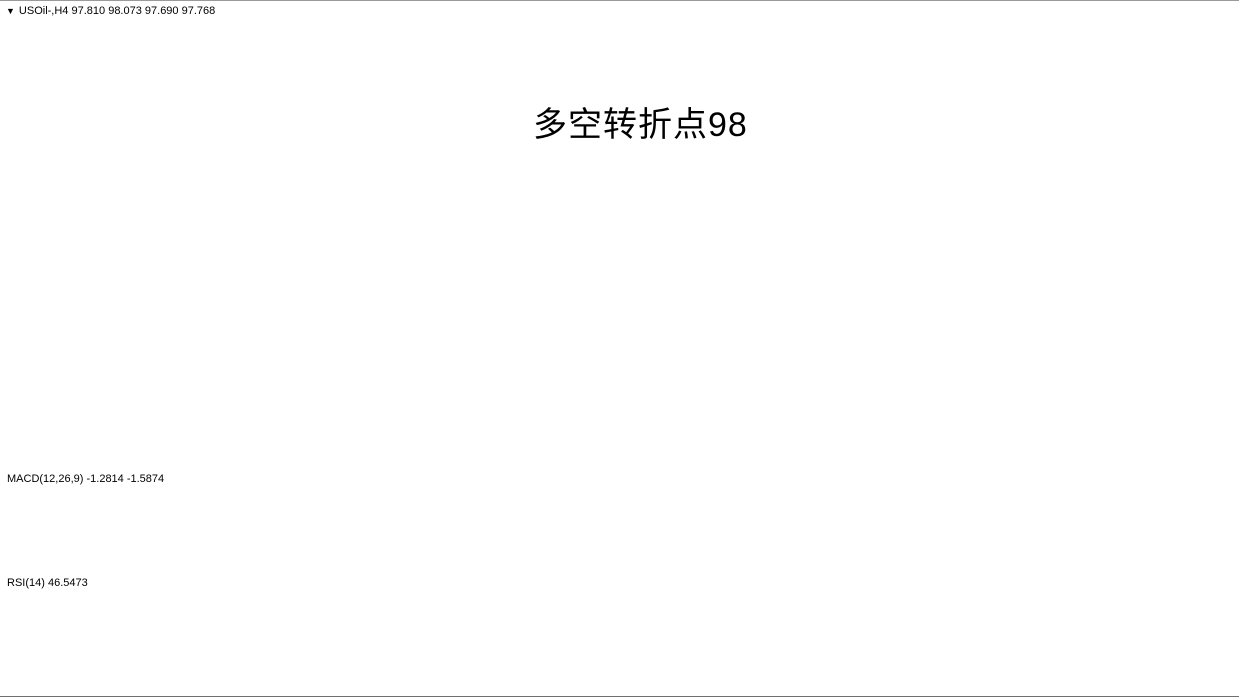  I want to click on chart-title-bar: ▼ USOil-,H4 97.810 98.073 97.690 97.768, so click(110, 11).